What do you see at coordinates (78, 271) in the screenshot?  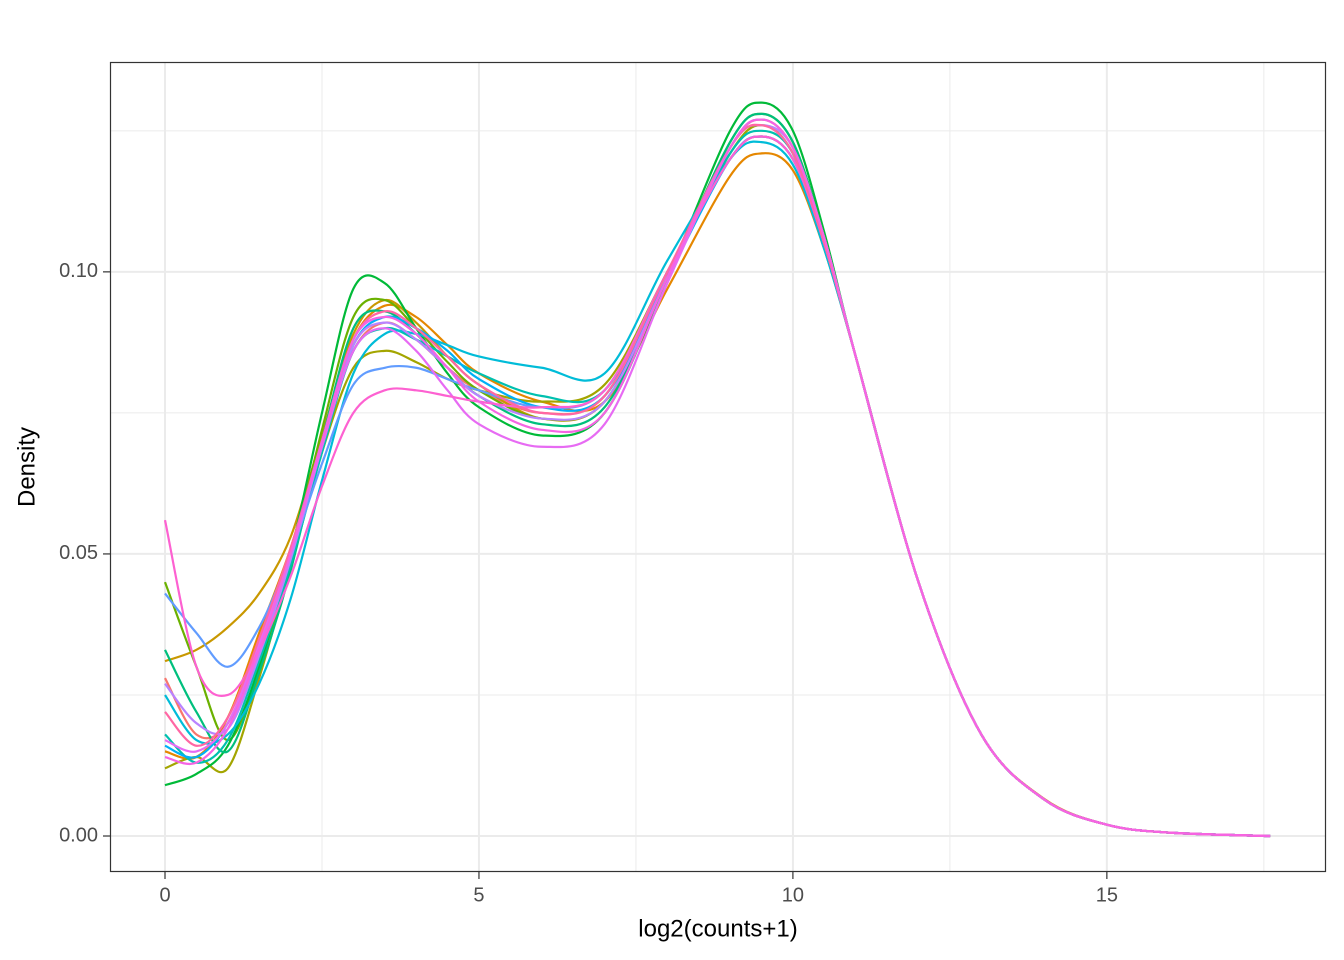 I see `y-tick-label: 0.10` at bounding box center [78, 271].